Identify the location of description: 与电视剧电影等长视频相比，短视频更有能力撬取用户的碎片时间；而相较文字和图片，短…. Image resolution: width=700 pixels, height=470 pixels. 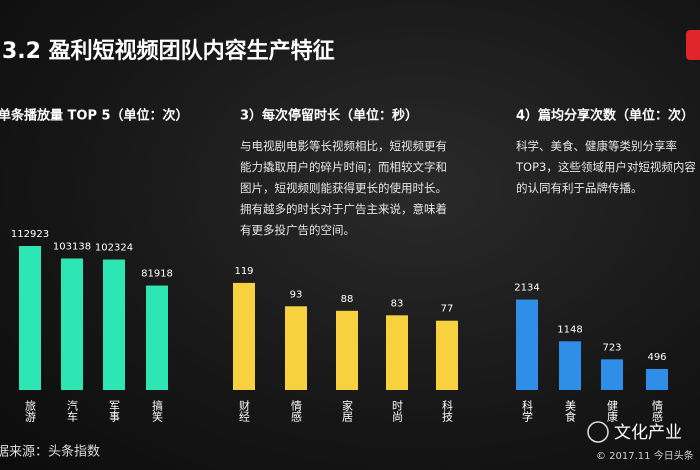
(343, 188).